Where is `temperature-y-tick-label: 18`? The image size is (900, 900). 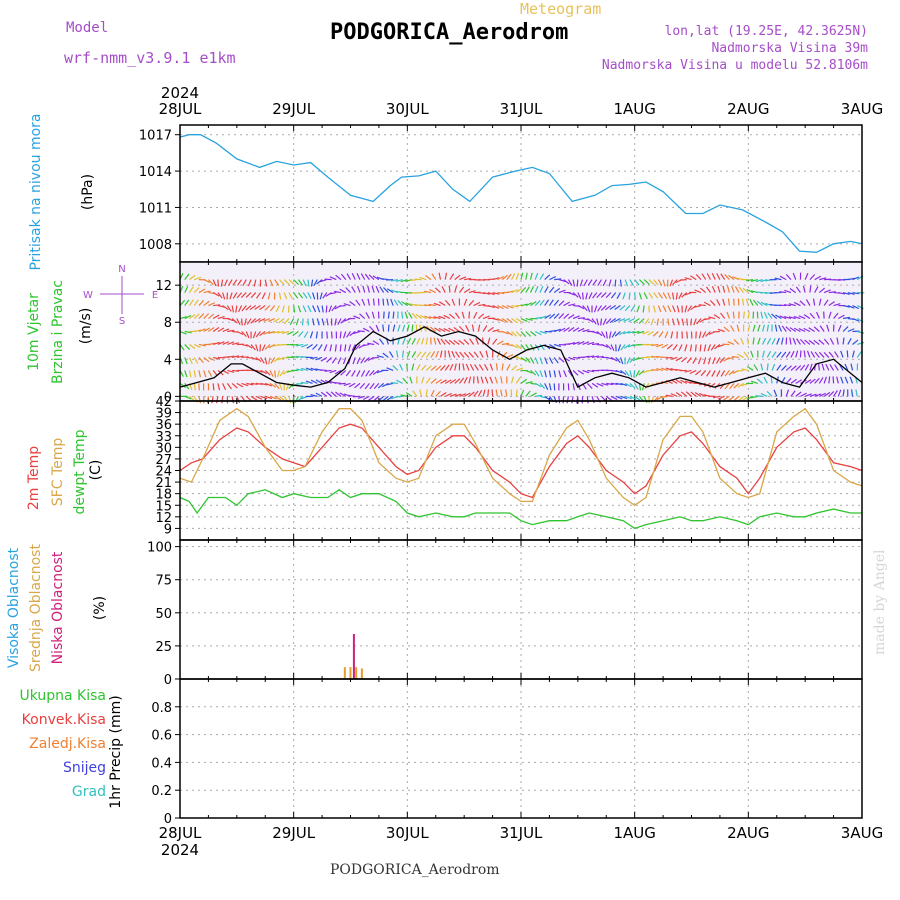
temperature-y-tick-label: 18 is located at coordinates (163, 495).